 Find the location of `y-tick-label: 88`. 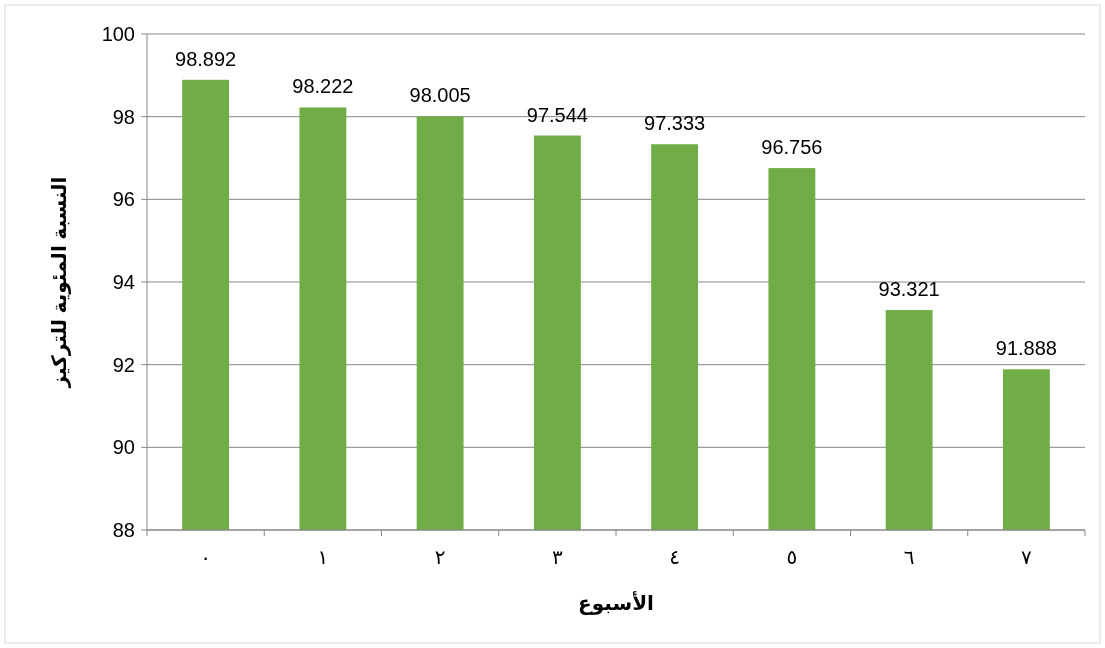

y-tick-label: 88 is located at coordinates (123, 530).